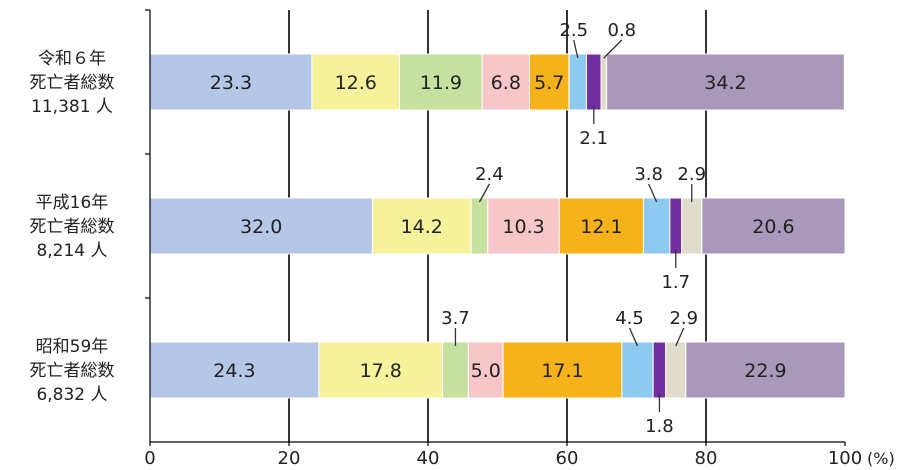 The height and width of the screenshot is (470, 904). What do you see at coordinates (381, 371) in the screenshot?
I see `data-label: 17.8` at bounding box center [381, 371].